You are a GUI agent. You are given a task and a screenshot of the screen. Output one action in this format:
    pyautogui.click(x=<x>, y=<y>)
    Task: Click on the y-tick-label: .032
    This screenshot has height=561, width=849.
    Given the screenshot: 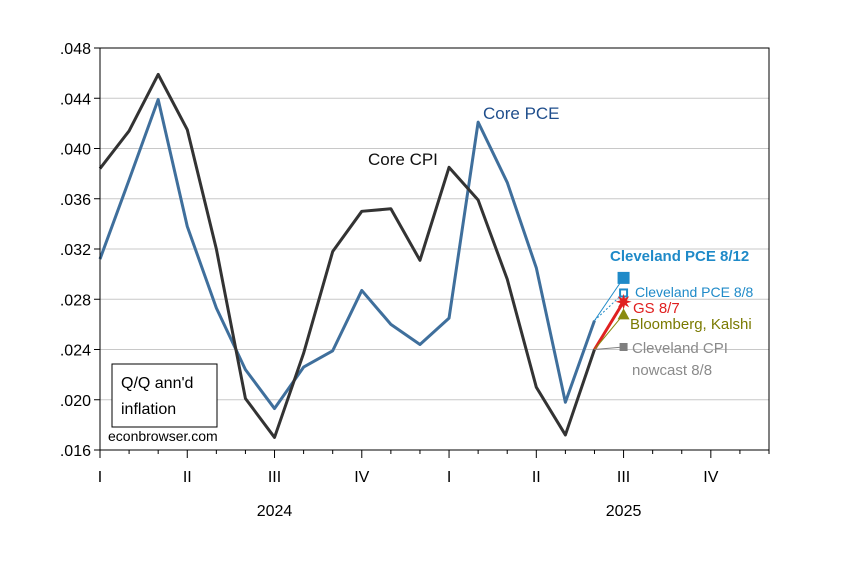 What is the action you would take?
    pyautogui.click(x=75, y=250)
    